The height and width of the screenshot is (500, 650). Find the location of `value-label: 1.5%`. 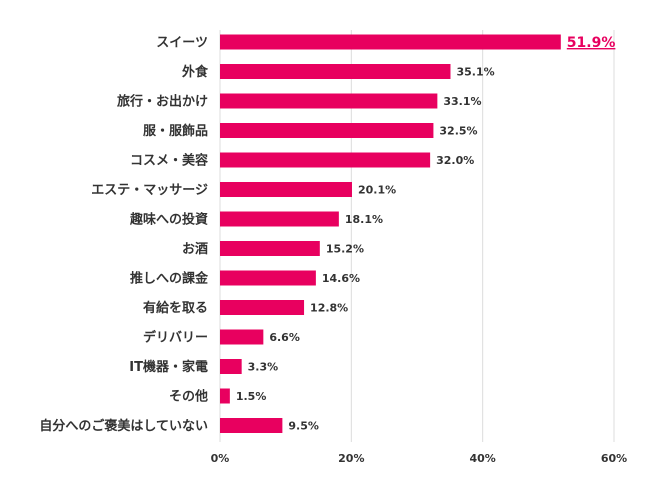

value-label: 1.5% is located at coordinates (251, 396).